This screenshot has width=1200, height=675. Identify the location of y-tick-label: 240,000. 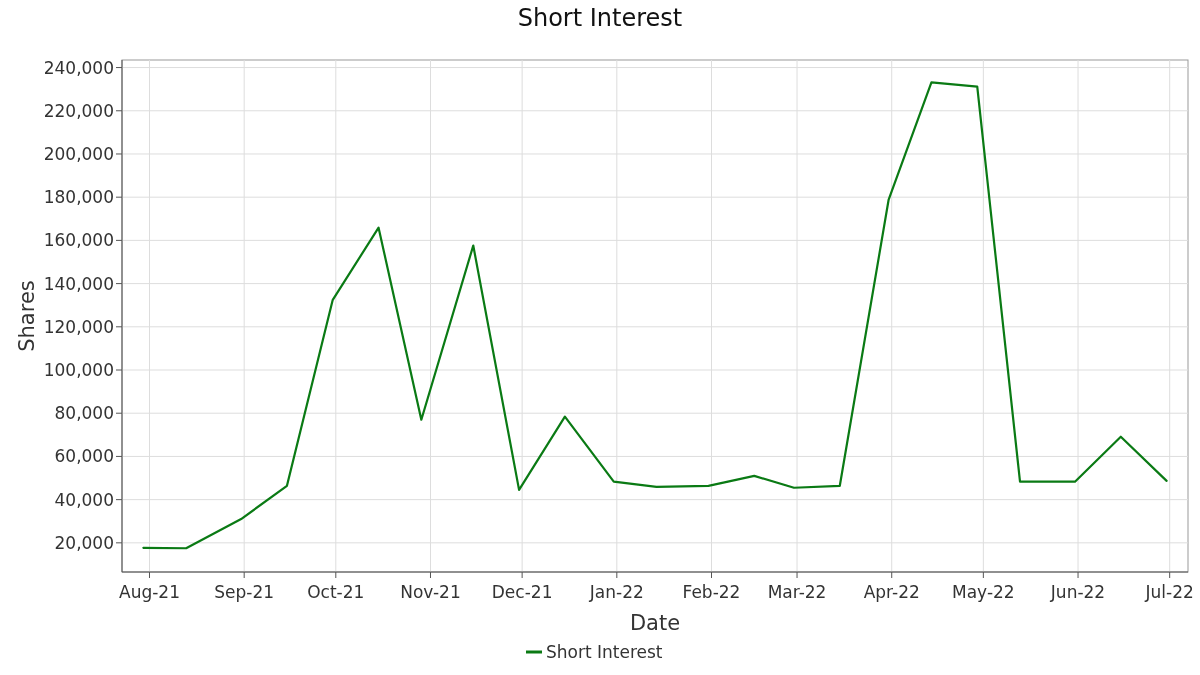
(78, 67).